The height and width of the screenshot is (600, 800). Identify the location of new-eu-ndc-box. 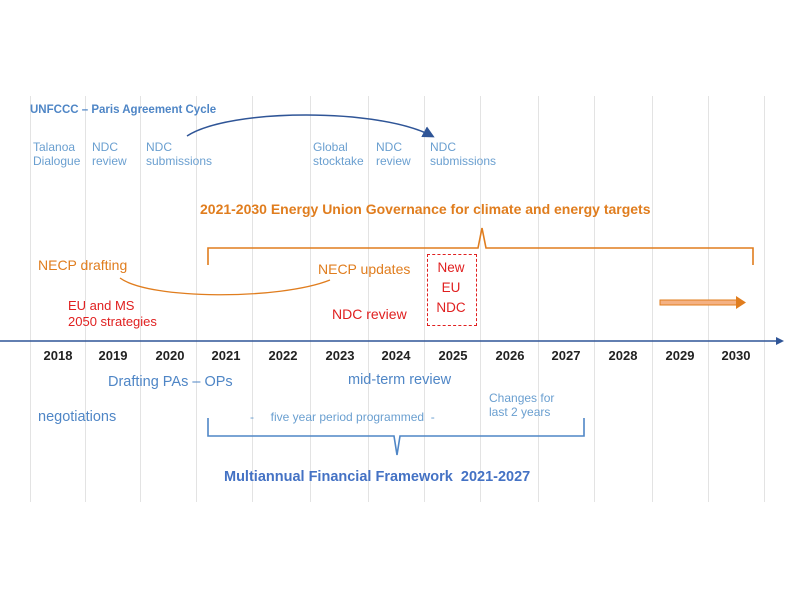
(452, 290).